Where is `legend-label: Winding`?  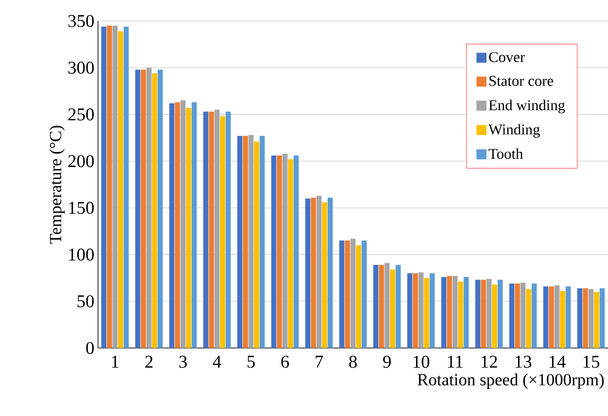
legend-label: Winding is located at coordinates (514, 131).